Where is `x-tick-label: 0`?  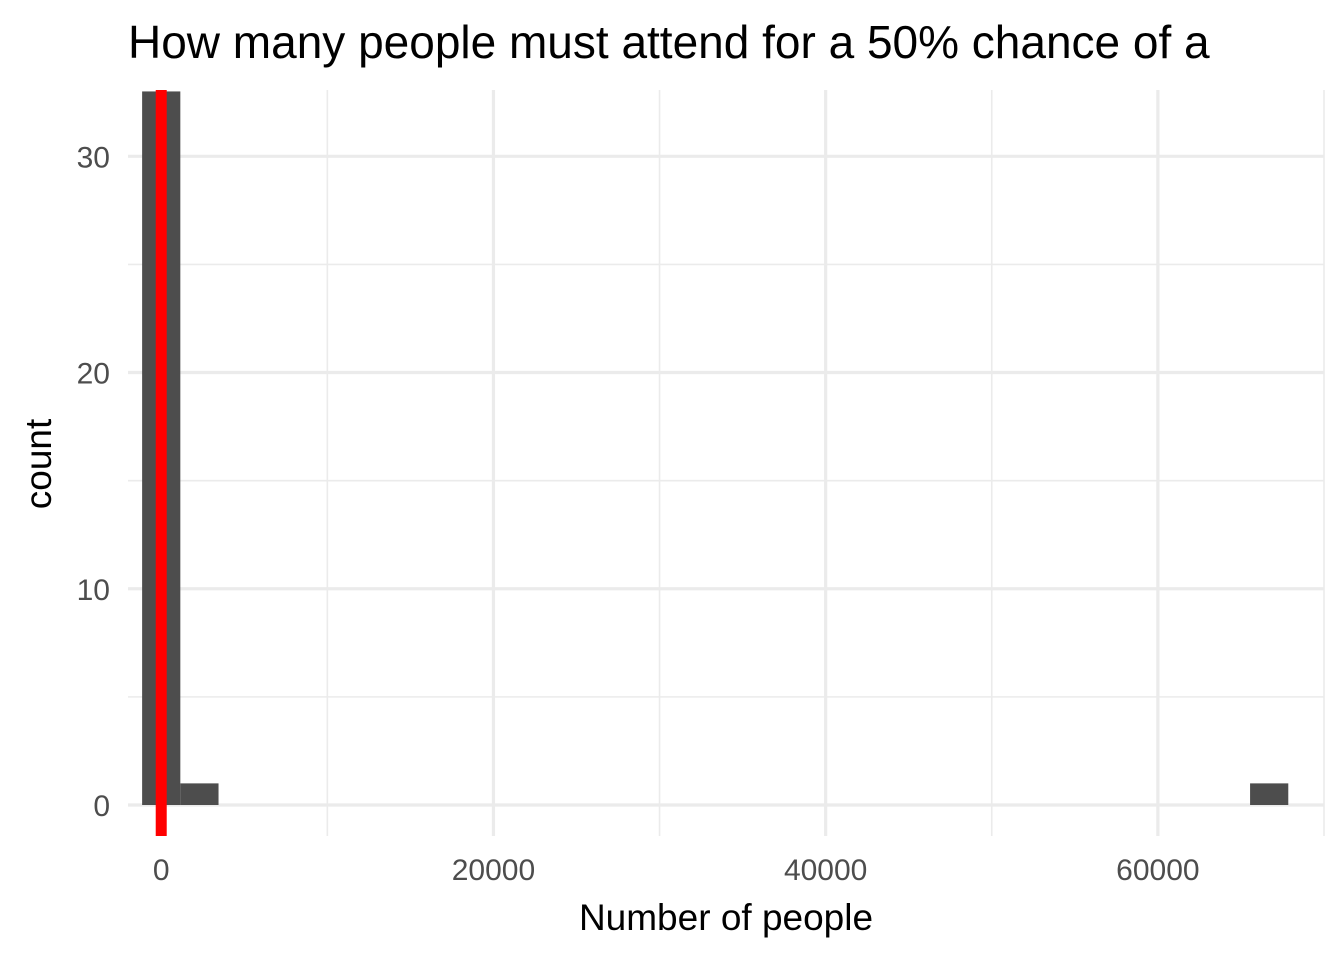 x-tick-label: 0 is located at coordinates (161, 870).